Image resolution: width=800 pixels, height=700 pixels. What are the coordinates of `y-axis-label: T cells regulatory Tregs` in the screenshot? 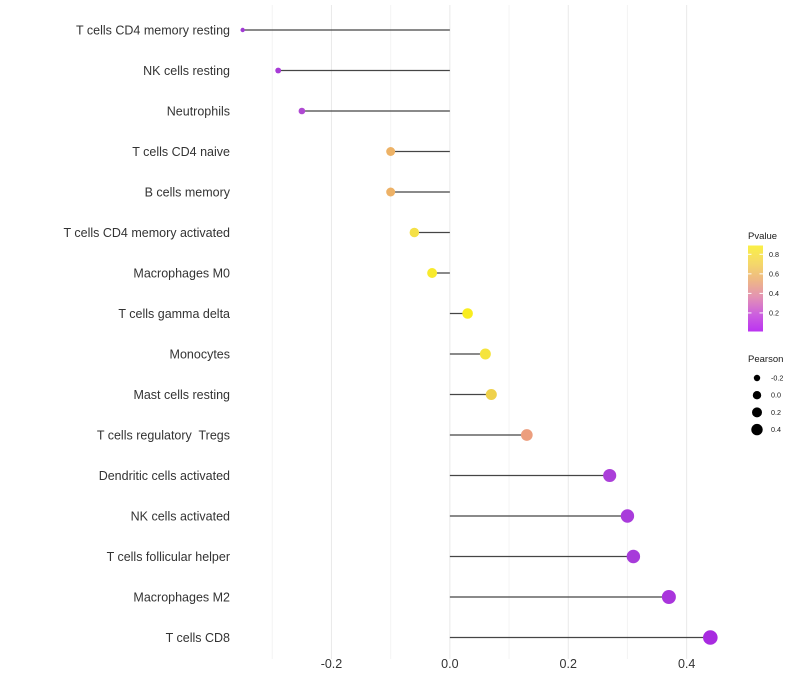 It's located at (163, 436).